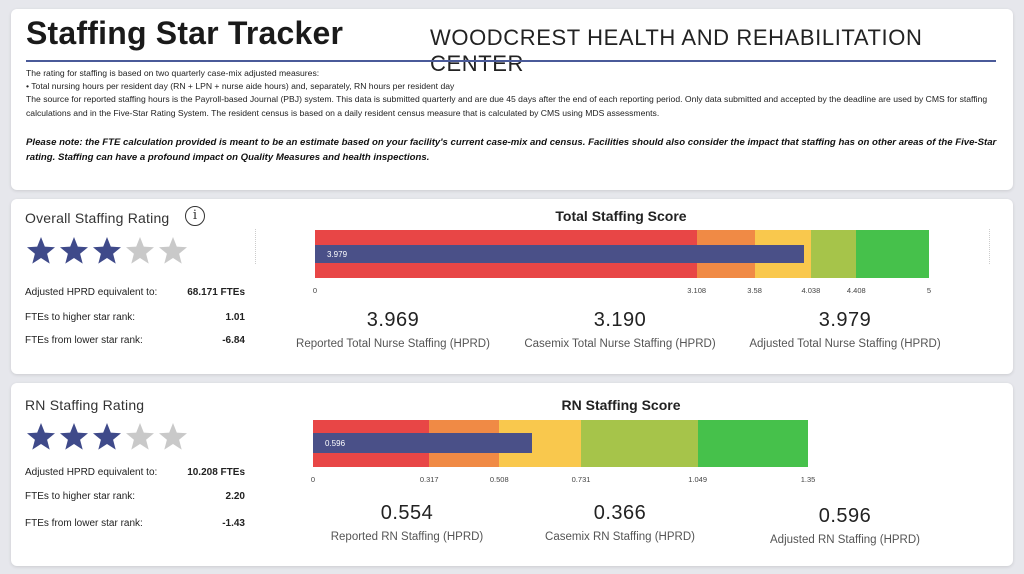 The width and height of the screenshot is (1024, 574). Describe the element at coordinates (216, 292) in the screenshot. I see `stat-value: 68.171 FTEs` at that location.